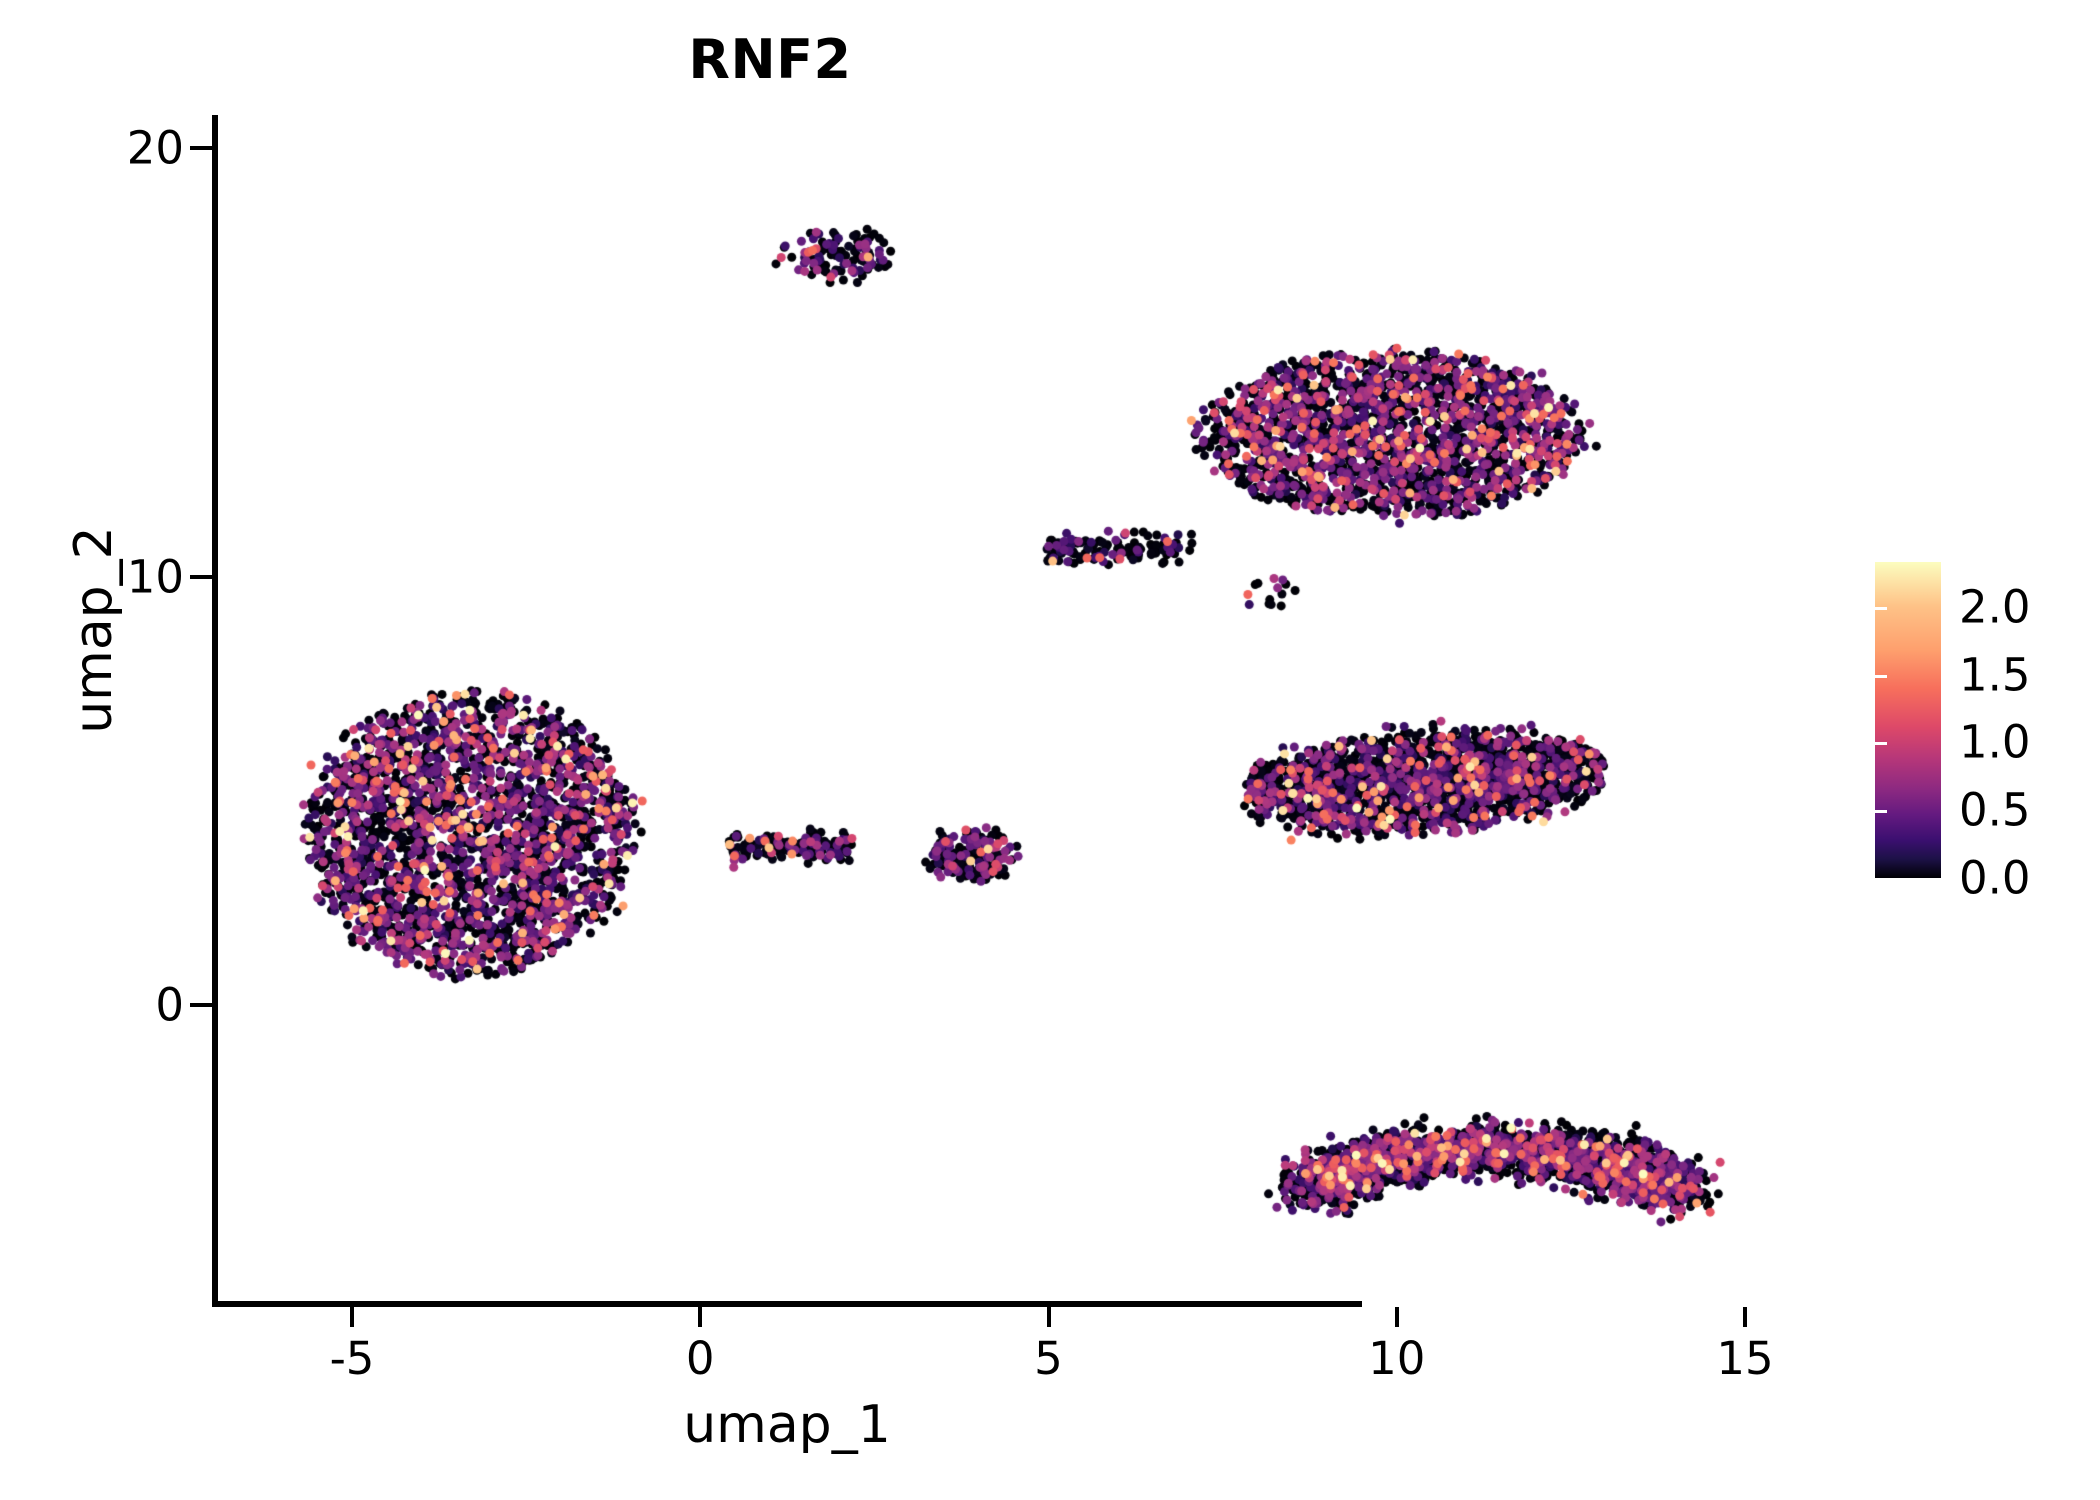 The image size is (2100, 1500). What do you see at coordinates (1397, 1358) in the screenshot?
I see `x-tick-label-3: 10` at bounding box center [1397, 1358].